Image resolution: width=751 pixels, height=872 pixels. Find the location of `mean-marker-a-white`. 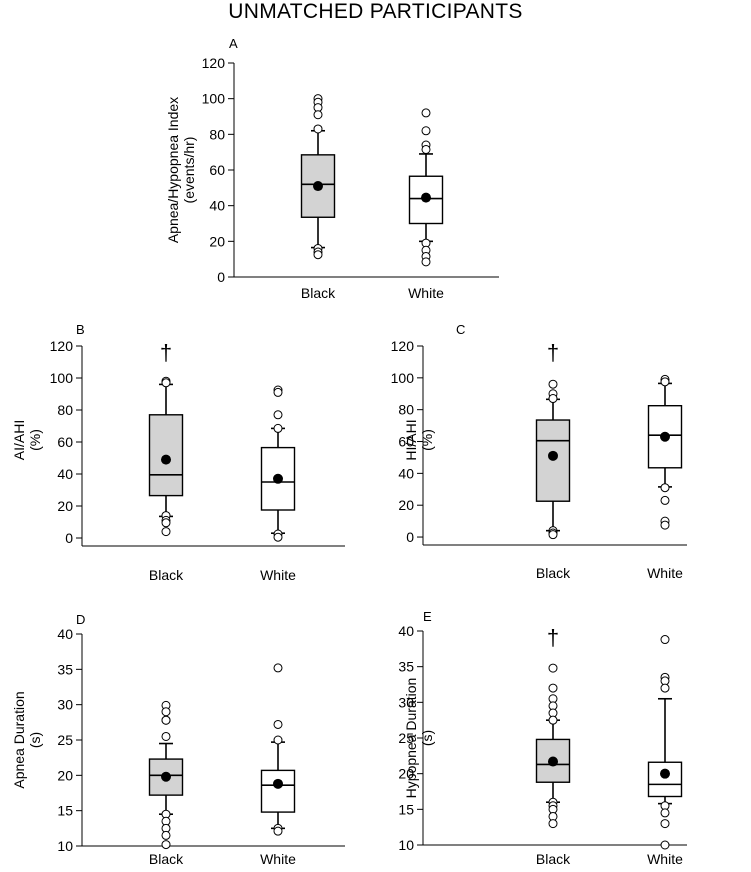

mean-marker-a-white is located at coordinates (426, 197).